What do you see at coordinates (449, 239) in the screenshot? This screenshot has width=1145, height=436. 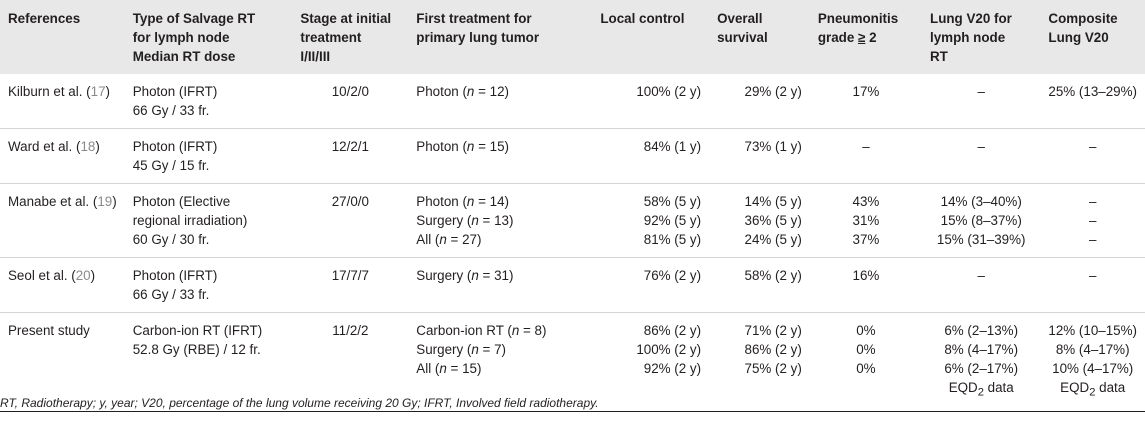 I see `first-treatment-line: All (n = 27)` at bounding box center [449, 239].